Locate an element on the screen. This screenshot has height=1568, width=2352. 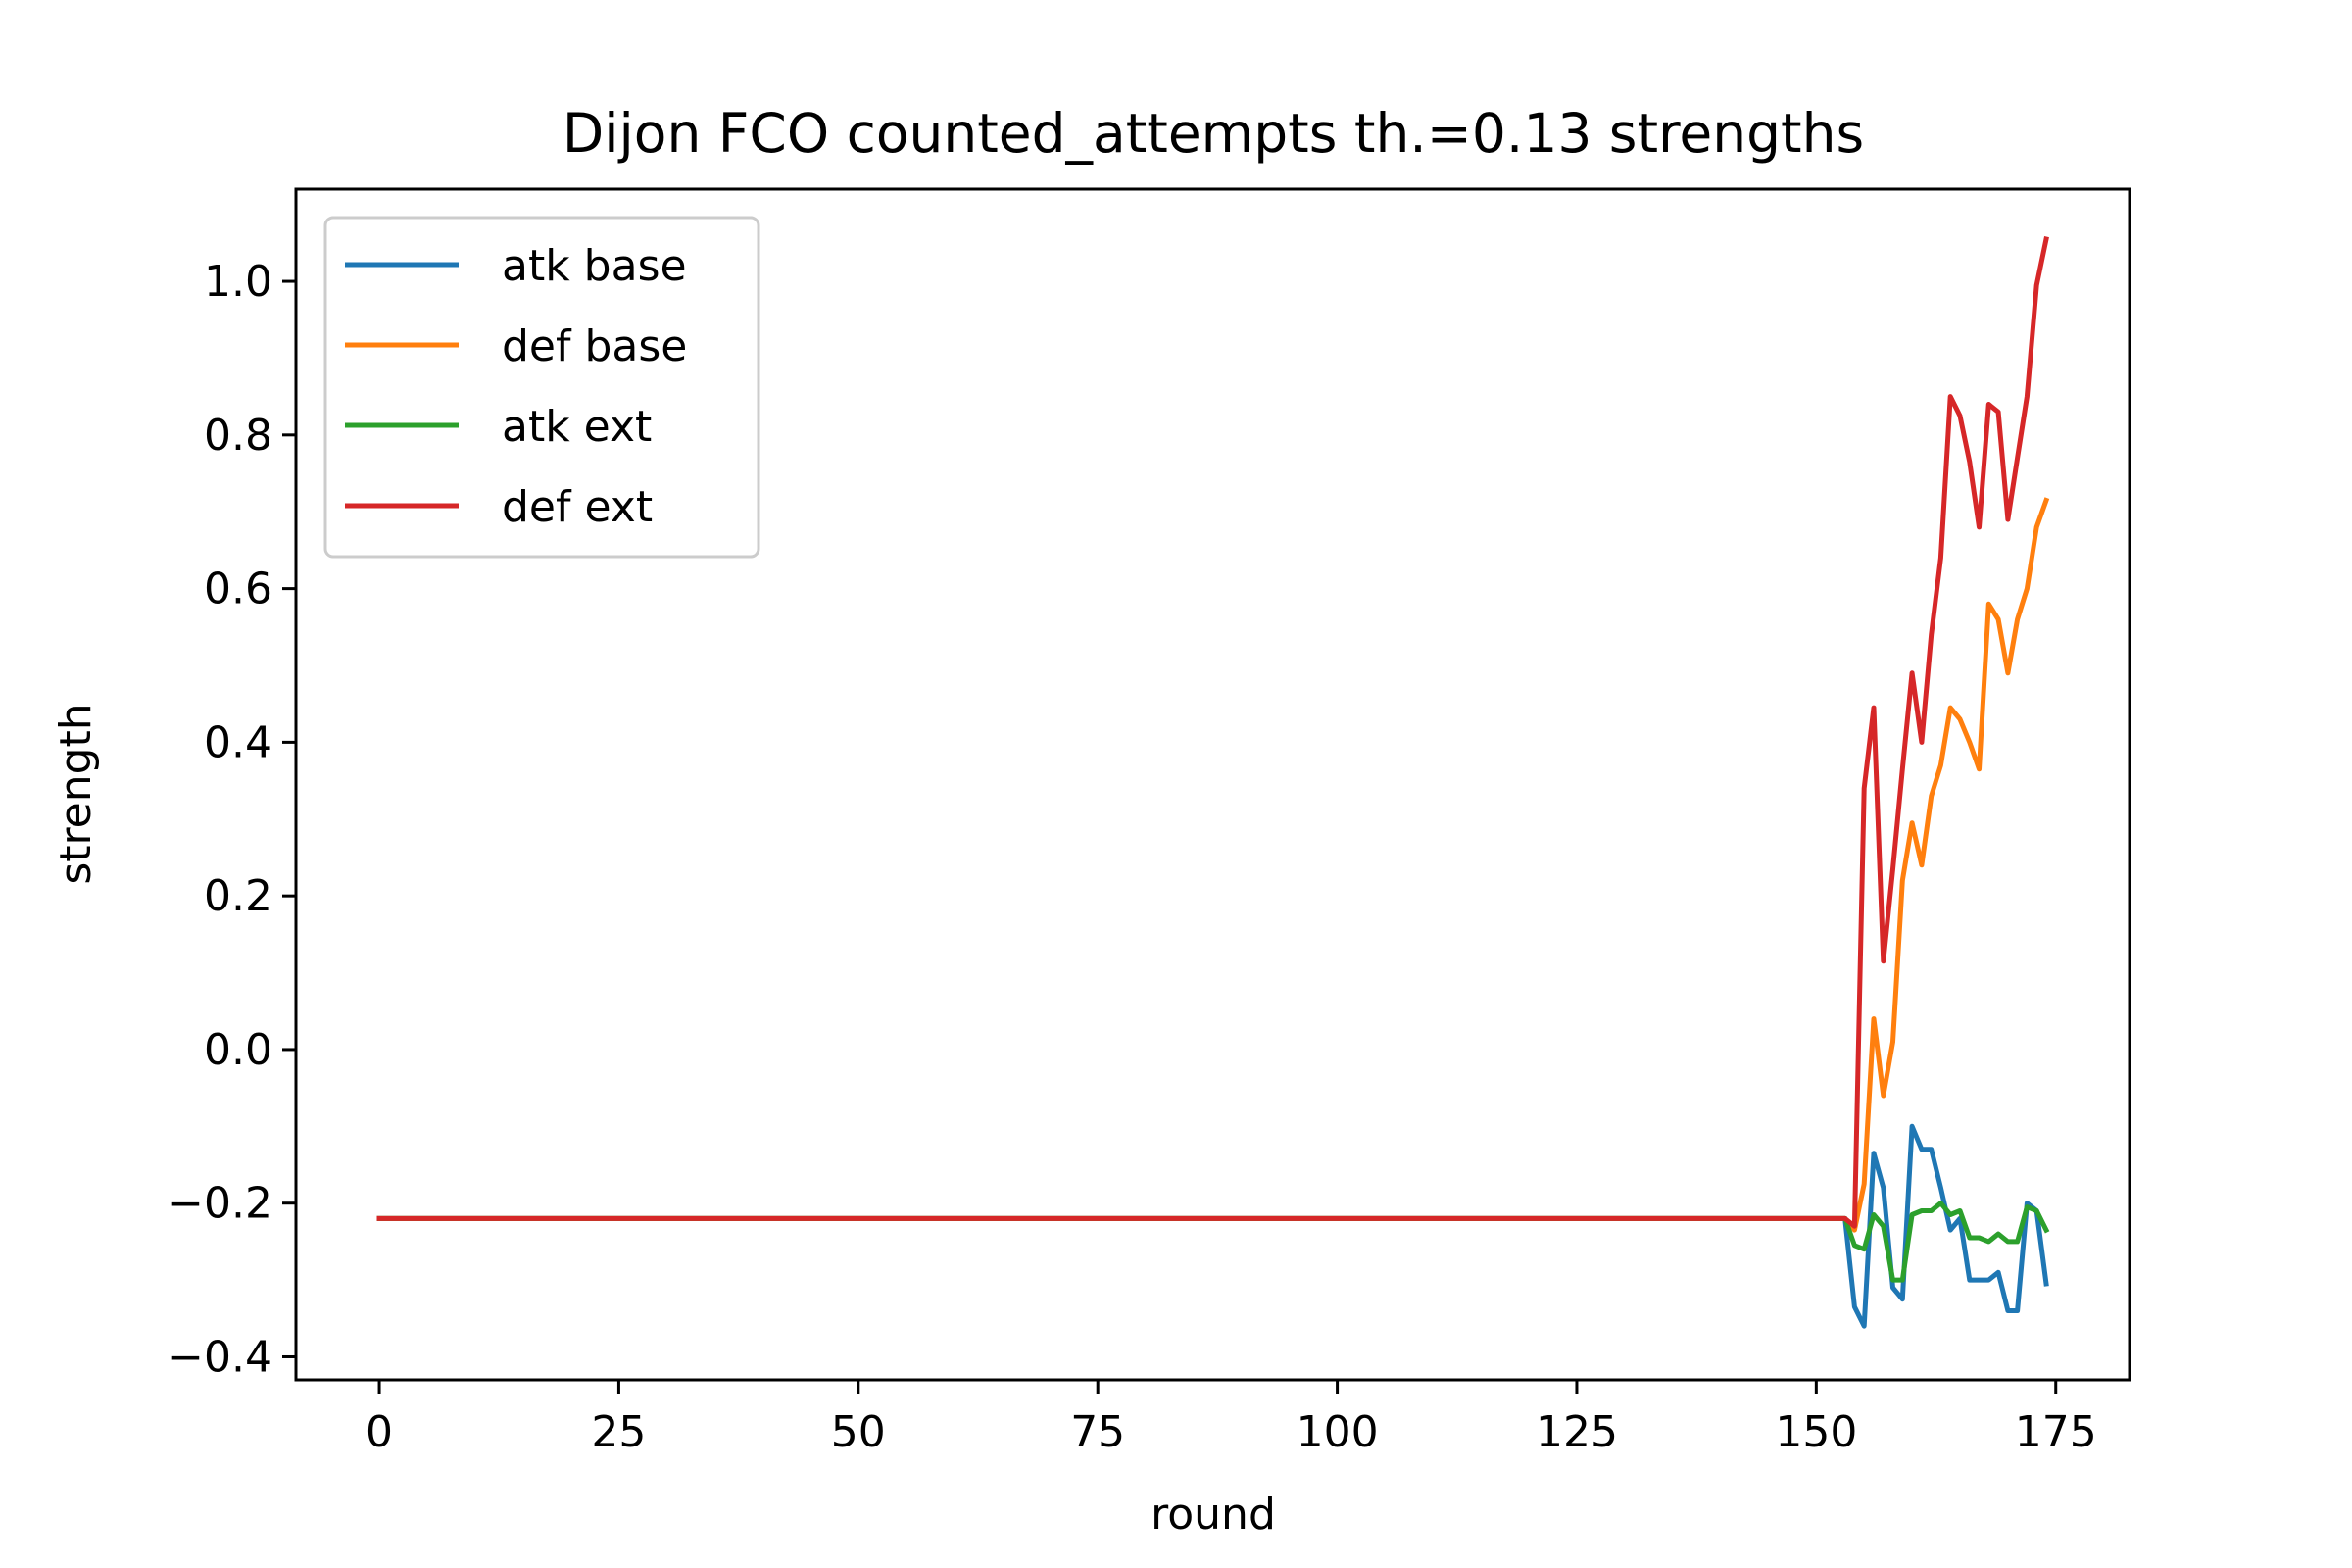
series-line-atk-ext is located at coordinates (1213, 1241).